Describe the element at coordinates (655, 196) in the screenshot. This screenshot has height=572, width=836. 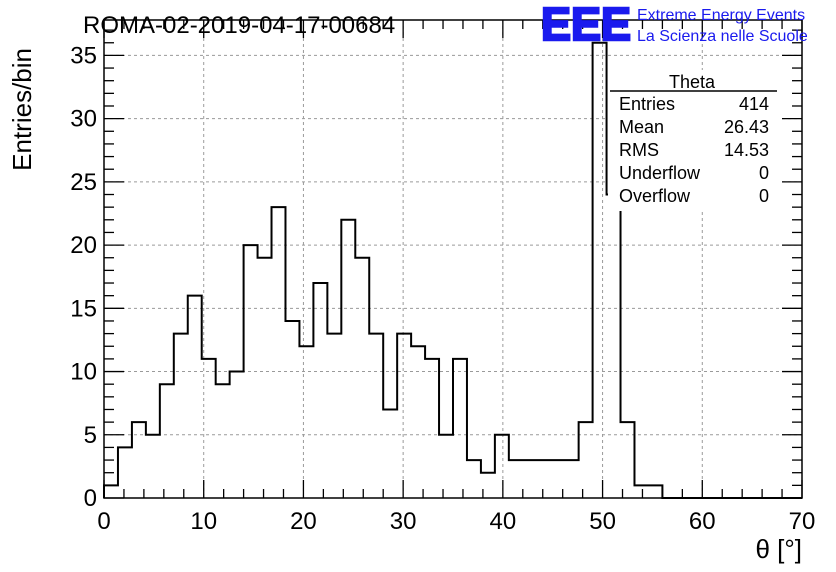
I see `stats-row-label: Overflow` at that location.